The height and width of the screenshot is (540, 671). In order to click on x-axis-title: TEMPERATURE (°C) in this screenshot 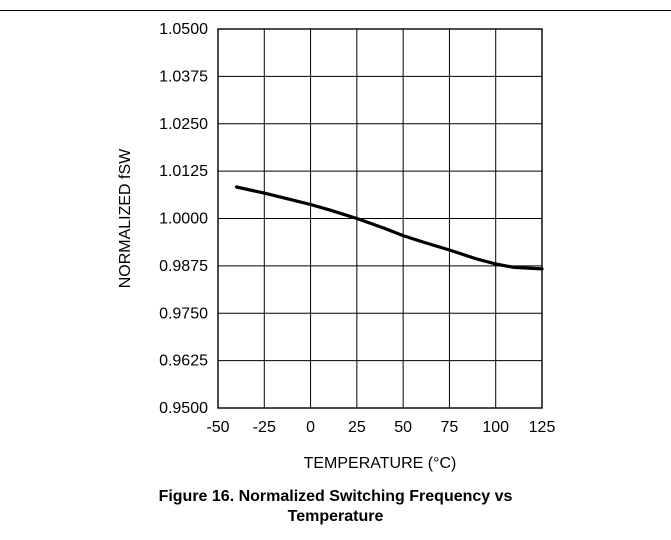, I will do `click(380, 463)`.